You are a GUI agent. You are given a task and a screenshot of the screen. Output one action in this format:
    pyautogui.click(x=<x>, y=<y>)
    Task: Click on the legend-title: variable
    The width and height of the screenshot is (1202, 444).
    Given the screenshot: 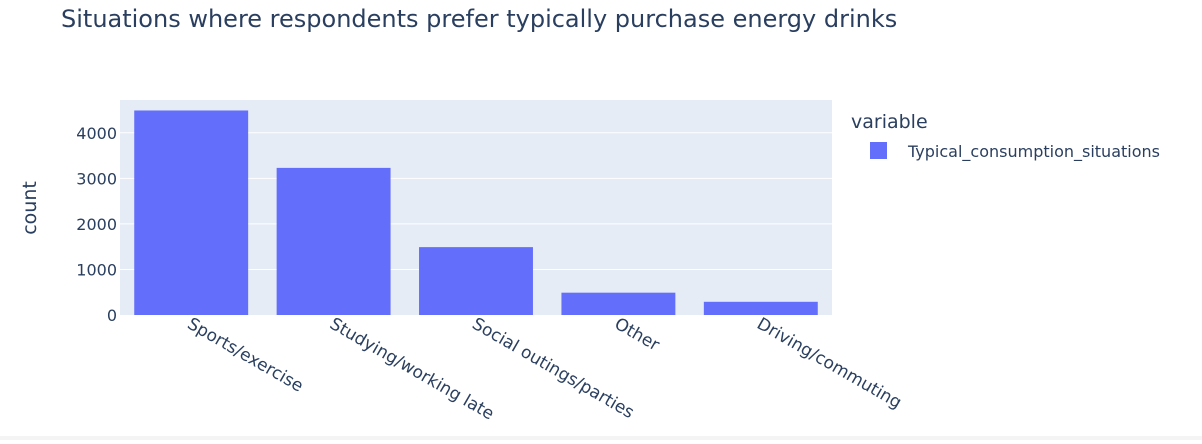 What is the action you would take?
    pyautogui.click(x=889, y=122)
    